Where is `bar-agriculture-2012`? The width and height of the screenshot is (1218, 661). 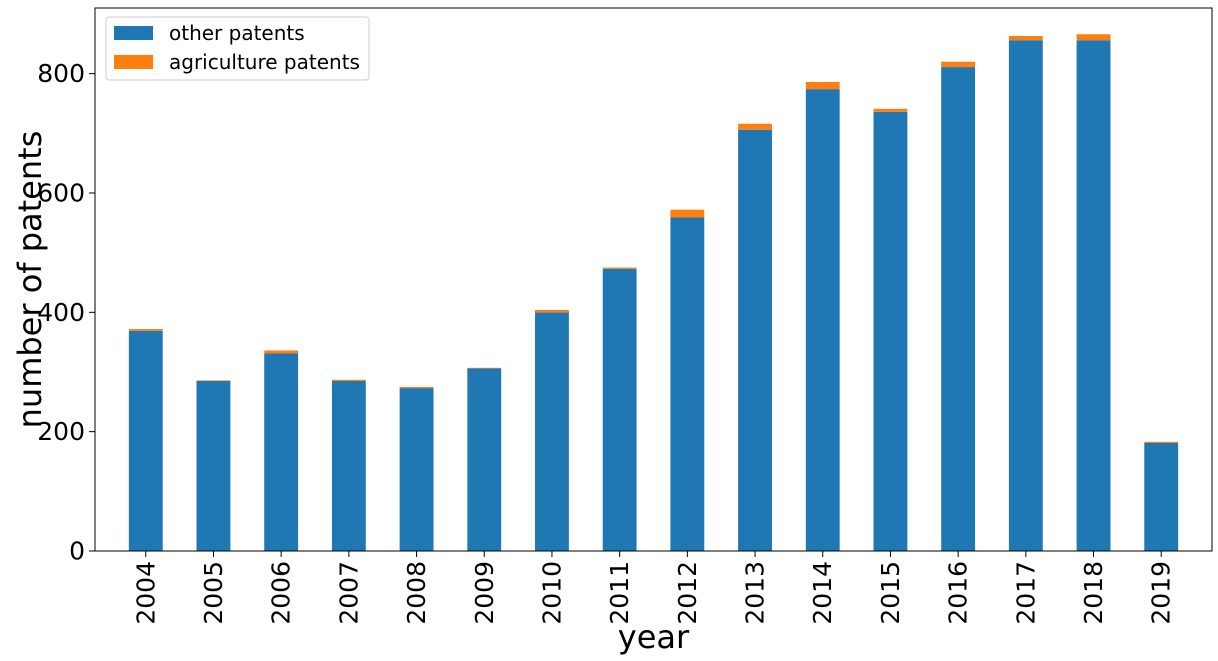
bar-agriculture-2012 is located at coordinates (687, 214).